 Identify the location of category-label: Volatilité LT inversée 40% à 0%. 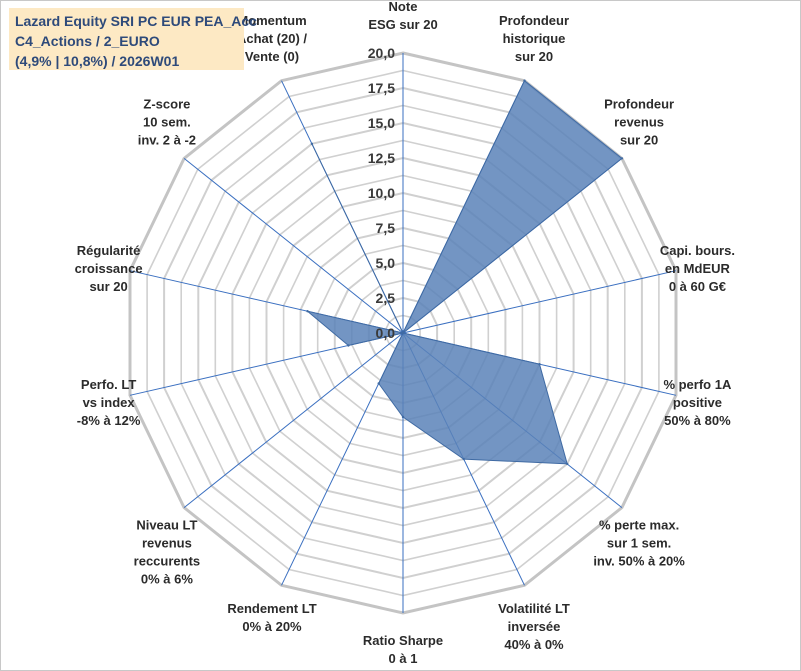
(534, 626).